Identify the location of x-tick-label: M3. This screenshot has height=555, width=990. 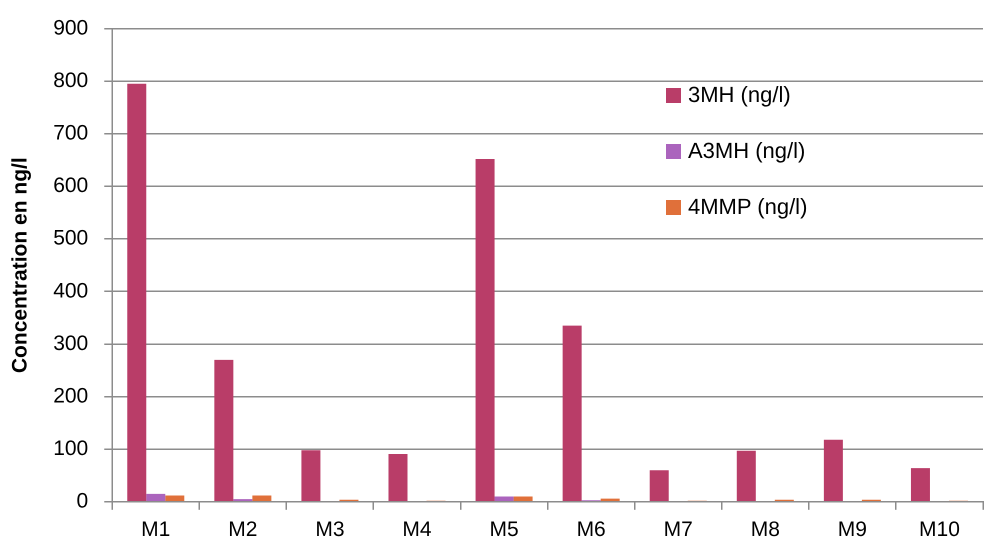
(330, 530).